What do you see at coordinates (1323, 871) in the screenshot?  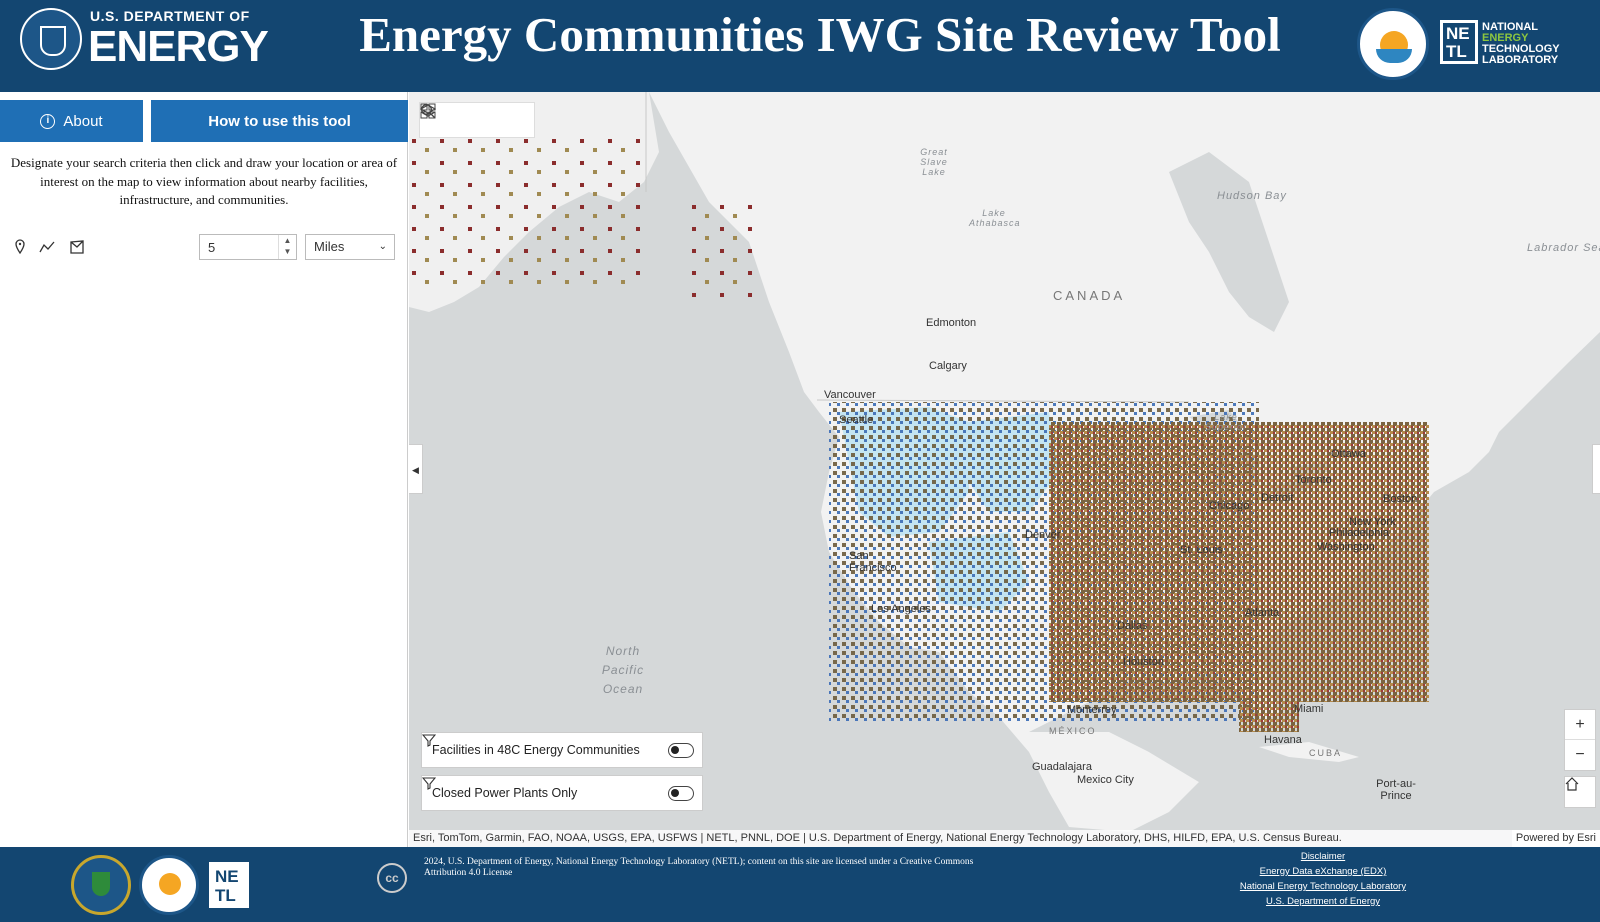 I see `footer-link-edx: Energy Data eXchange (EDX)` at bounding box center [1323, 871].